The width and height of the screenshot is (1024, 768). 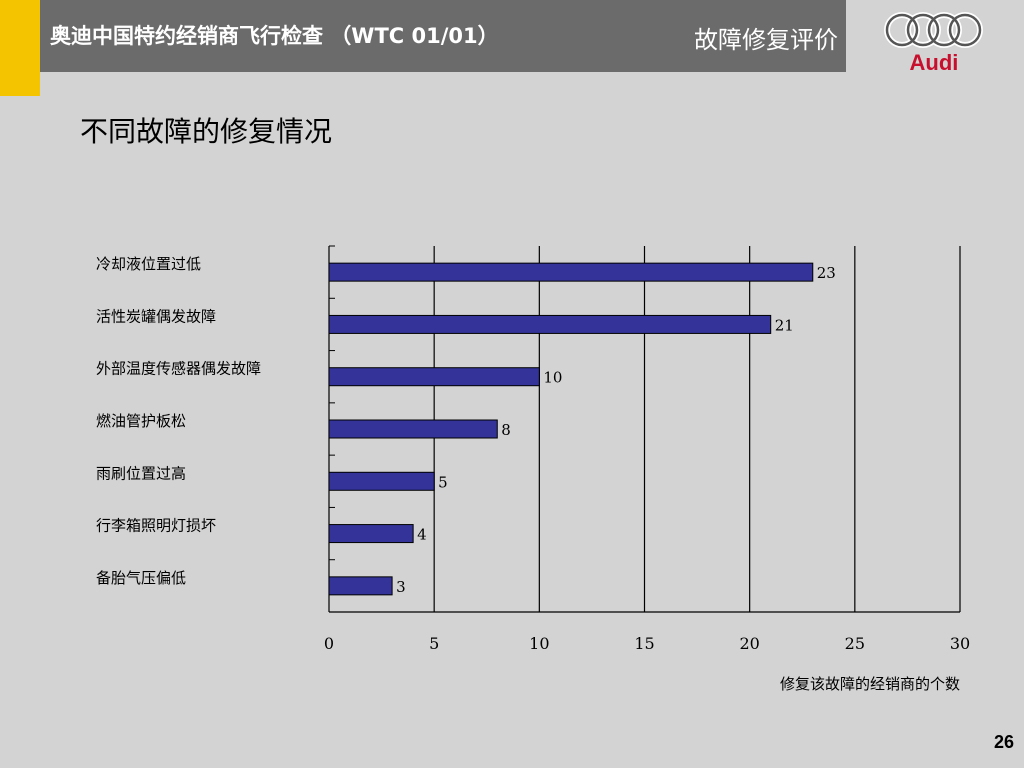 I want to click on data-label: 8, so click(x=506, y=430).